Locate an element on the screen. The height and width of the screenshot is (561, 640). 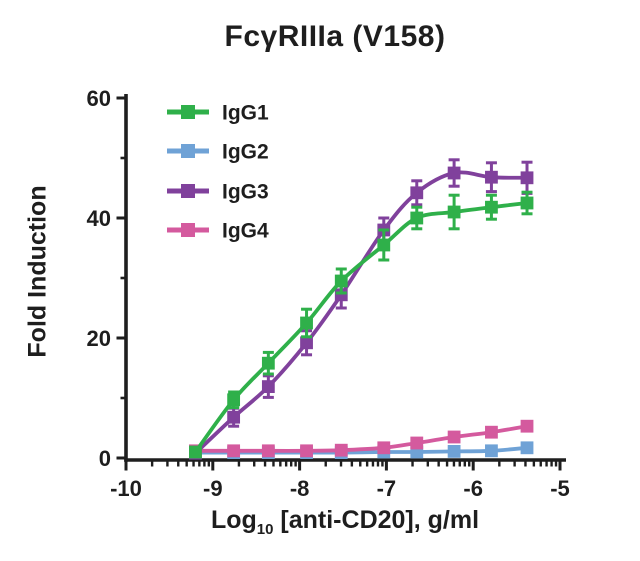
legend-item-IgG2: IgG2 is located at coordinates (218, 152).